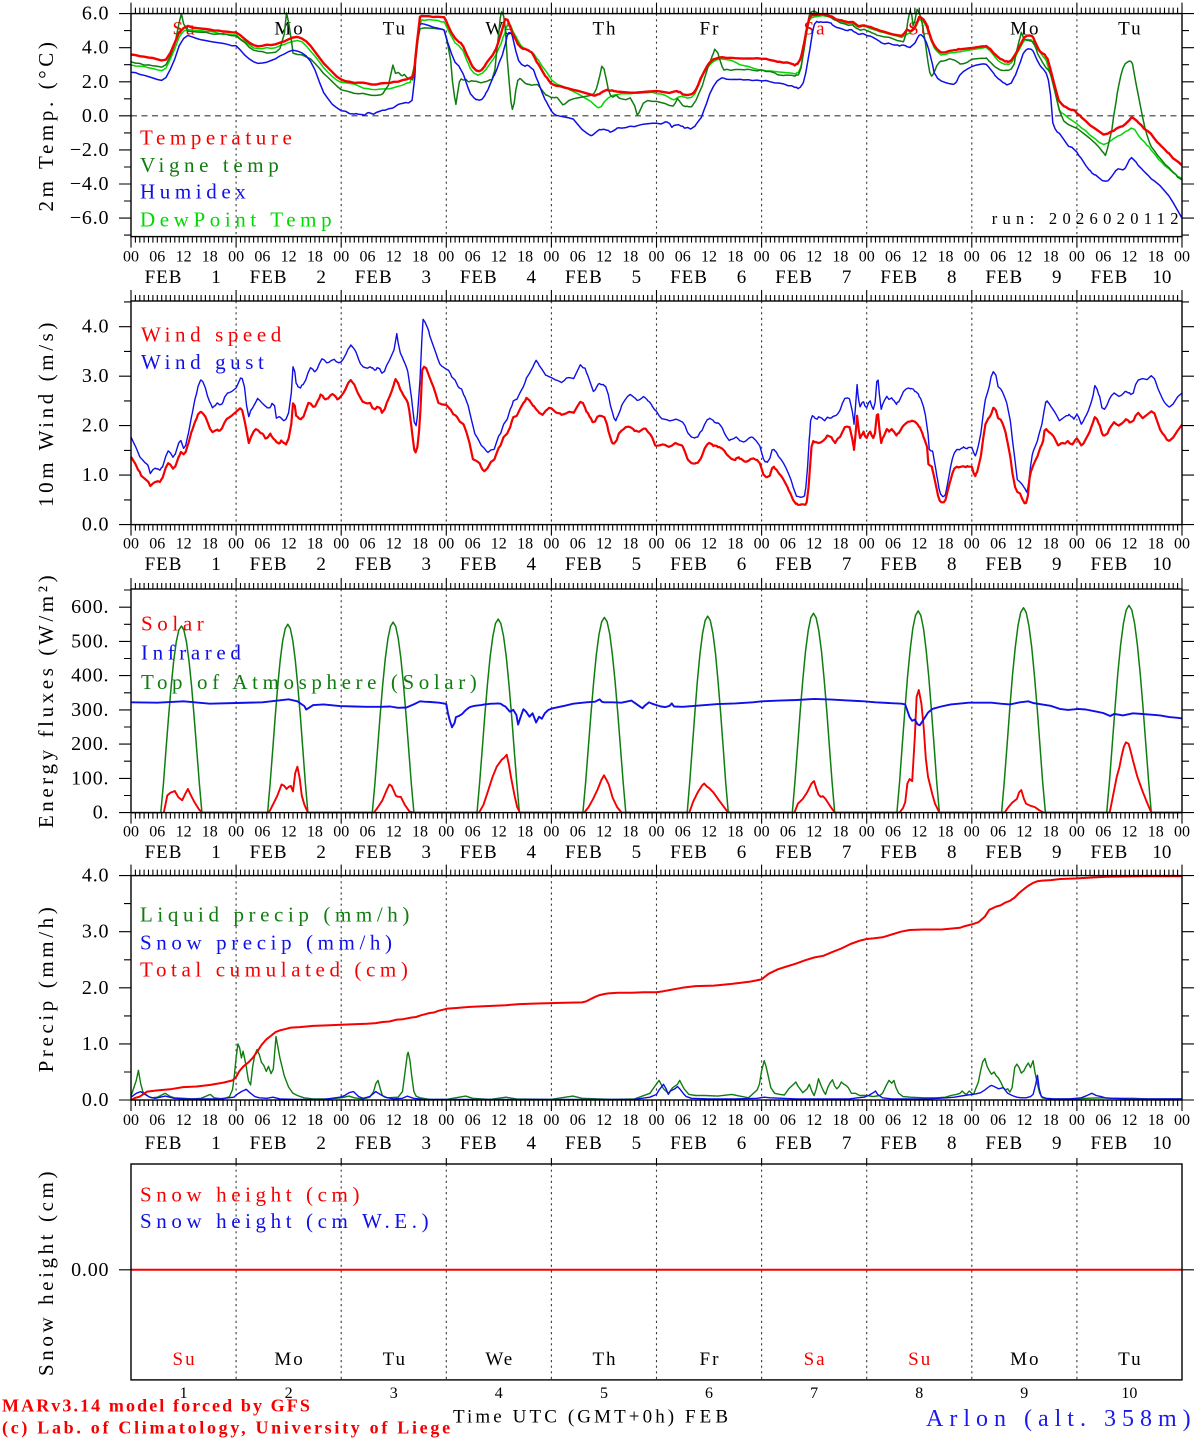  I want to click on svg-text: Su, so click(920, 1359).